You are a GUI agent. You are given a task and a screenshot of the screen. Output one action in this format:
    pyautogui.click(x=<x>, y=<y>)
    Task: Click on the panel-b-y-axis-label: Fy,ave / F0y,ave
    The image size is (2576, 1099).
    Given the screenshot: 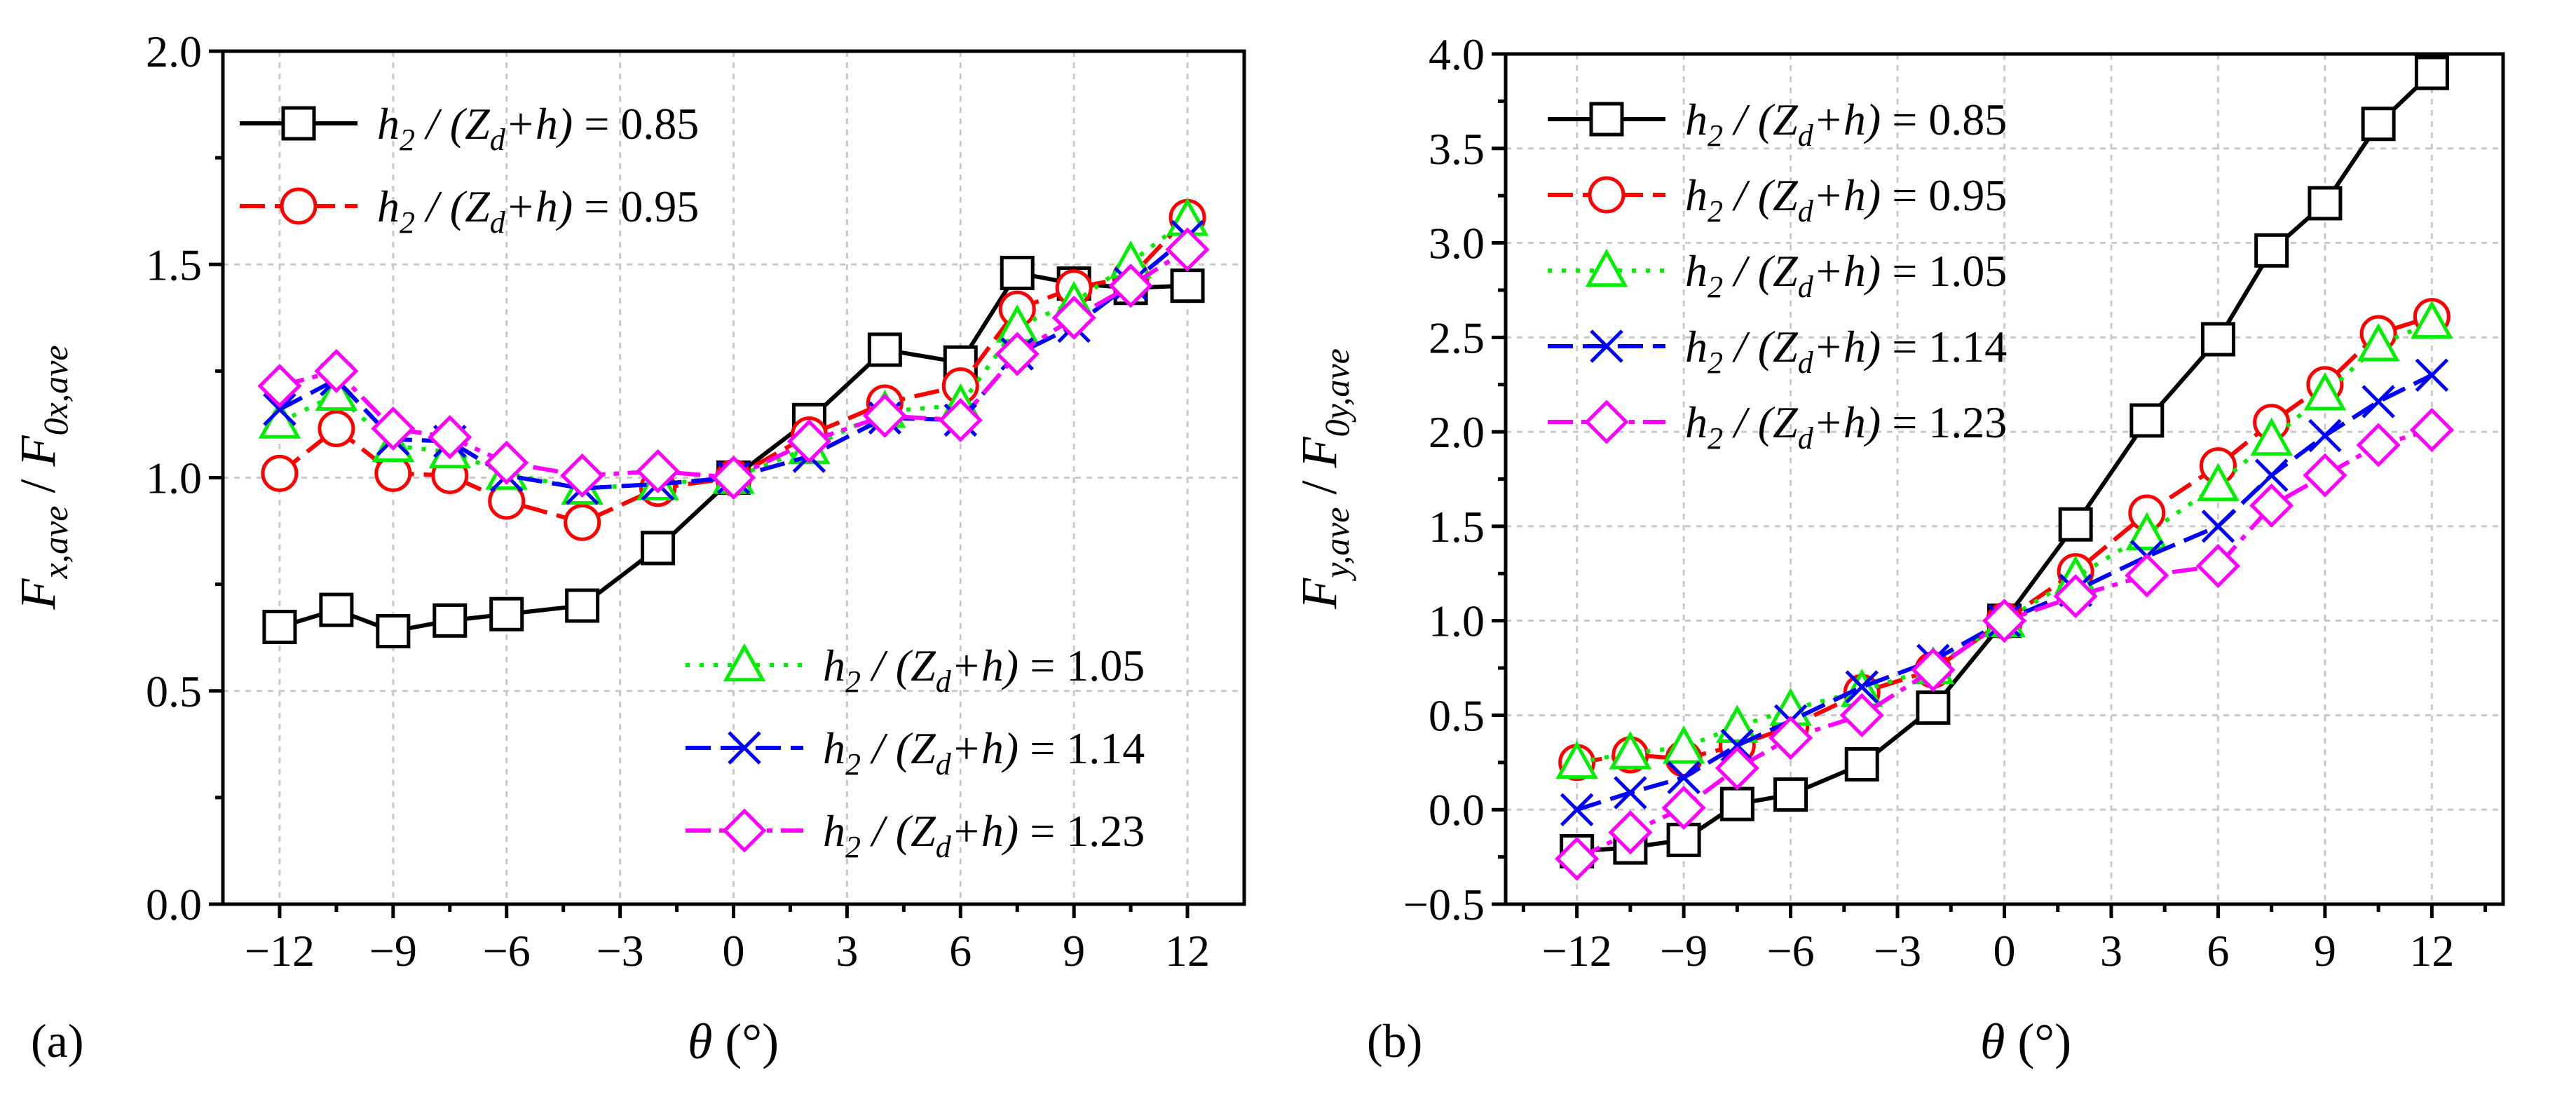 What is the action you would take?
    pyautogui.click(x=1323, y=479)
    